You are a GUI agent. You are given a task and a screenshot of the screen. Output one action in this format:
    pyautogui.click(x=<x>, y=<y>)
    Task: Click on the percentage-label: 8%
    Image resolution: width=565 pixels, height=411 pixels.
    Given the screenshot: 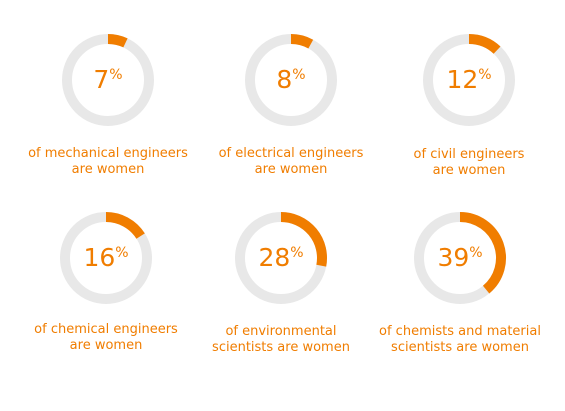 What is the action you would take?
    pyautogui.click(x=291, y=79)
    